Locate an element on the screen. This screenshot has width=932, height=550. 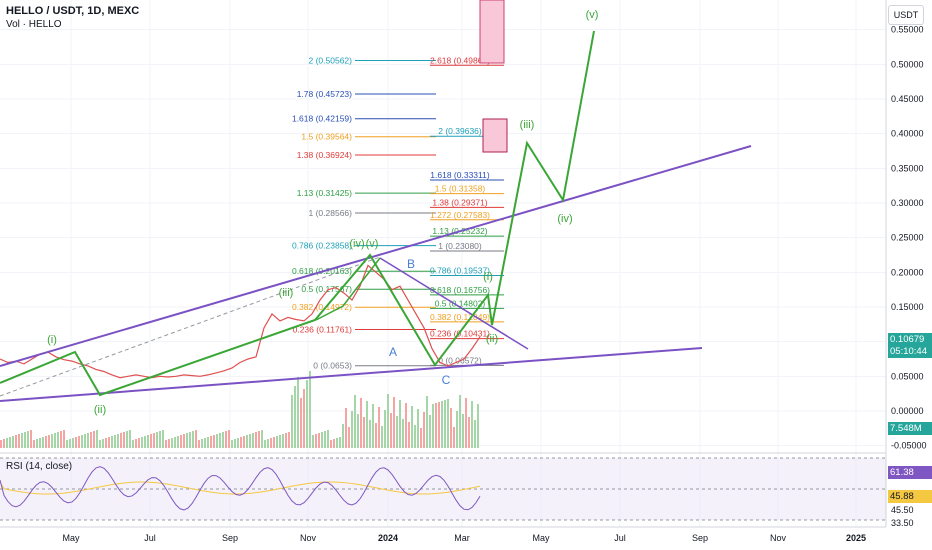
rsi-panel is located at coordinates (443, 489).